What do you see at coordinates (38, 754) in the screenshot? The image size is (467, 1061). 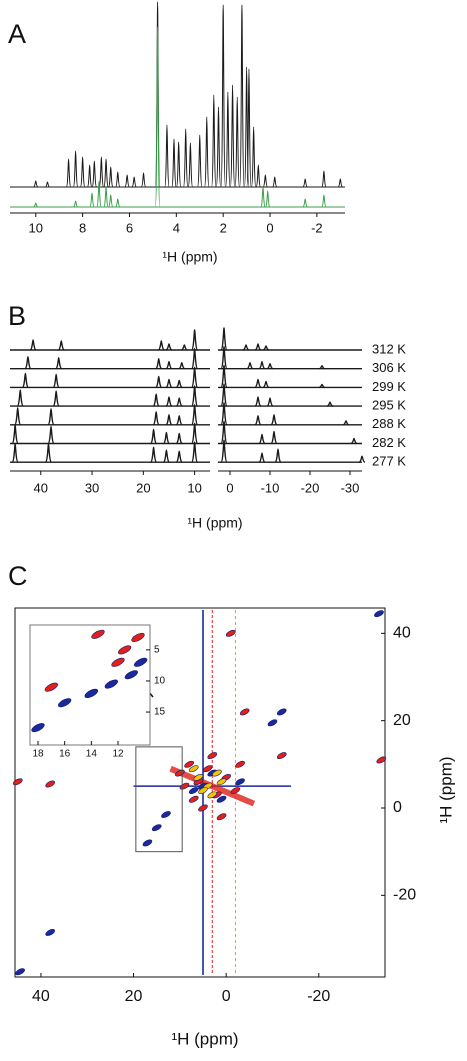 I see `x-tick-label: 18` at bounding box center [38, 754].